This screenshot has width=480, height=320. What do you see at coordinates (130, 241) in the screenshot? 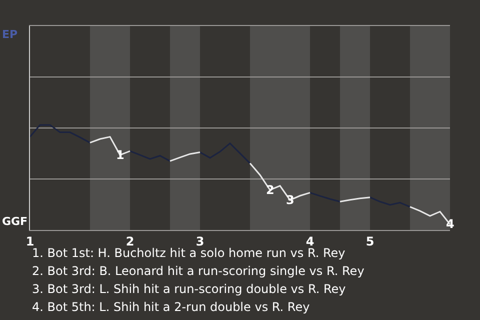
I see `x-tick-label: 2` at bounding box center [130, 241].